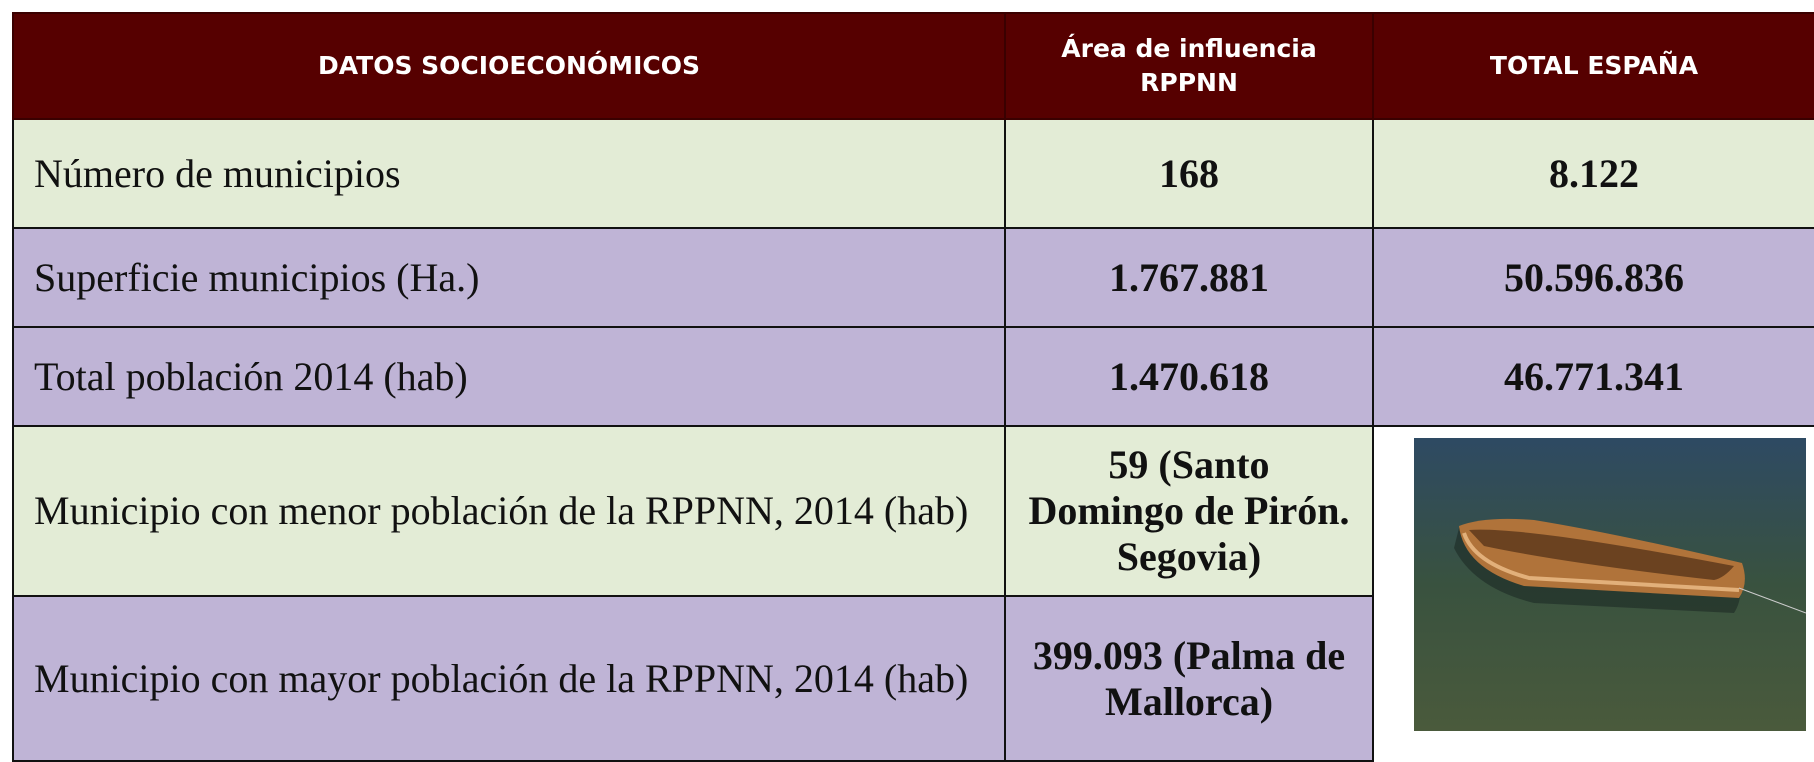 This screenshot has width=1814, height=762. What do you see at coordinates (509, 66) in the screenshot?
I see `header-cell: DATOS SOCIOECONÓMICOS` at bounding box center [509, 66].